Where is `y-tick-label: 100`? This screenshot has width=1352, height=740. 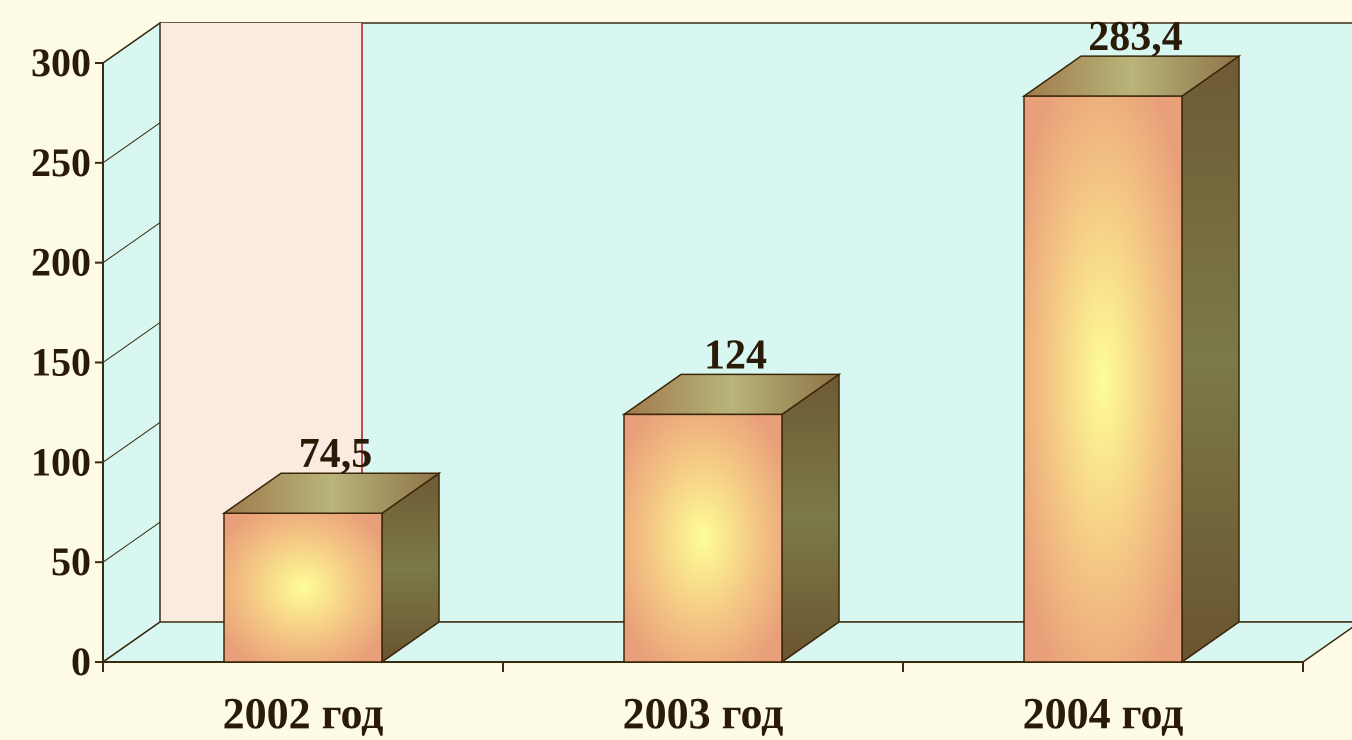
y-tick-label: 100 is located at coordinates (61, 461).